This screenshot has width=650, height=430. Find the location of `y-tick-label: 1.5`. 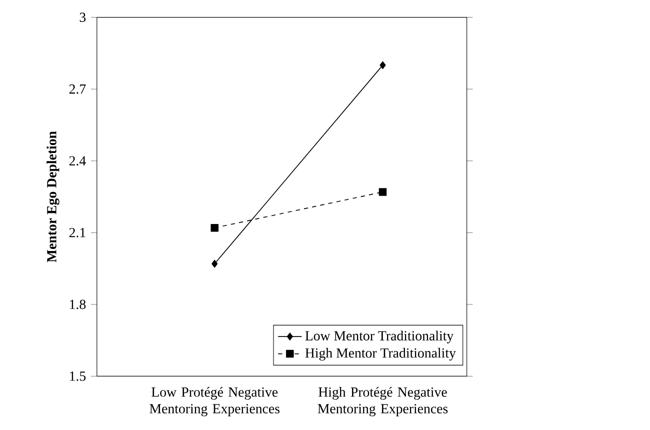

y-tick-label: 1.5 is located at coordinates (78, 376).